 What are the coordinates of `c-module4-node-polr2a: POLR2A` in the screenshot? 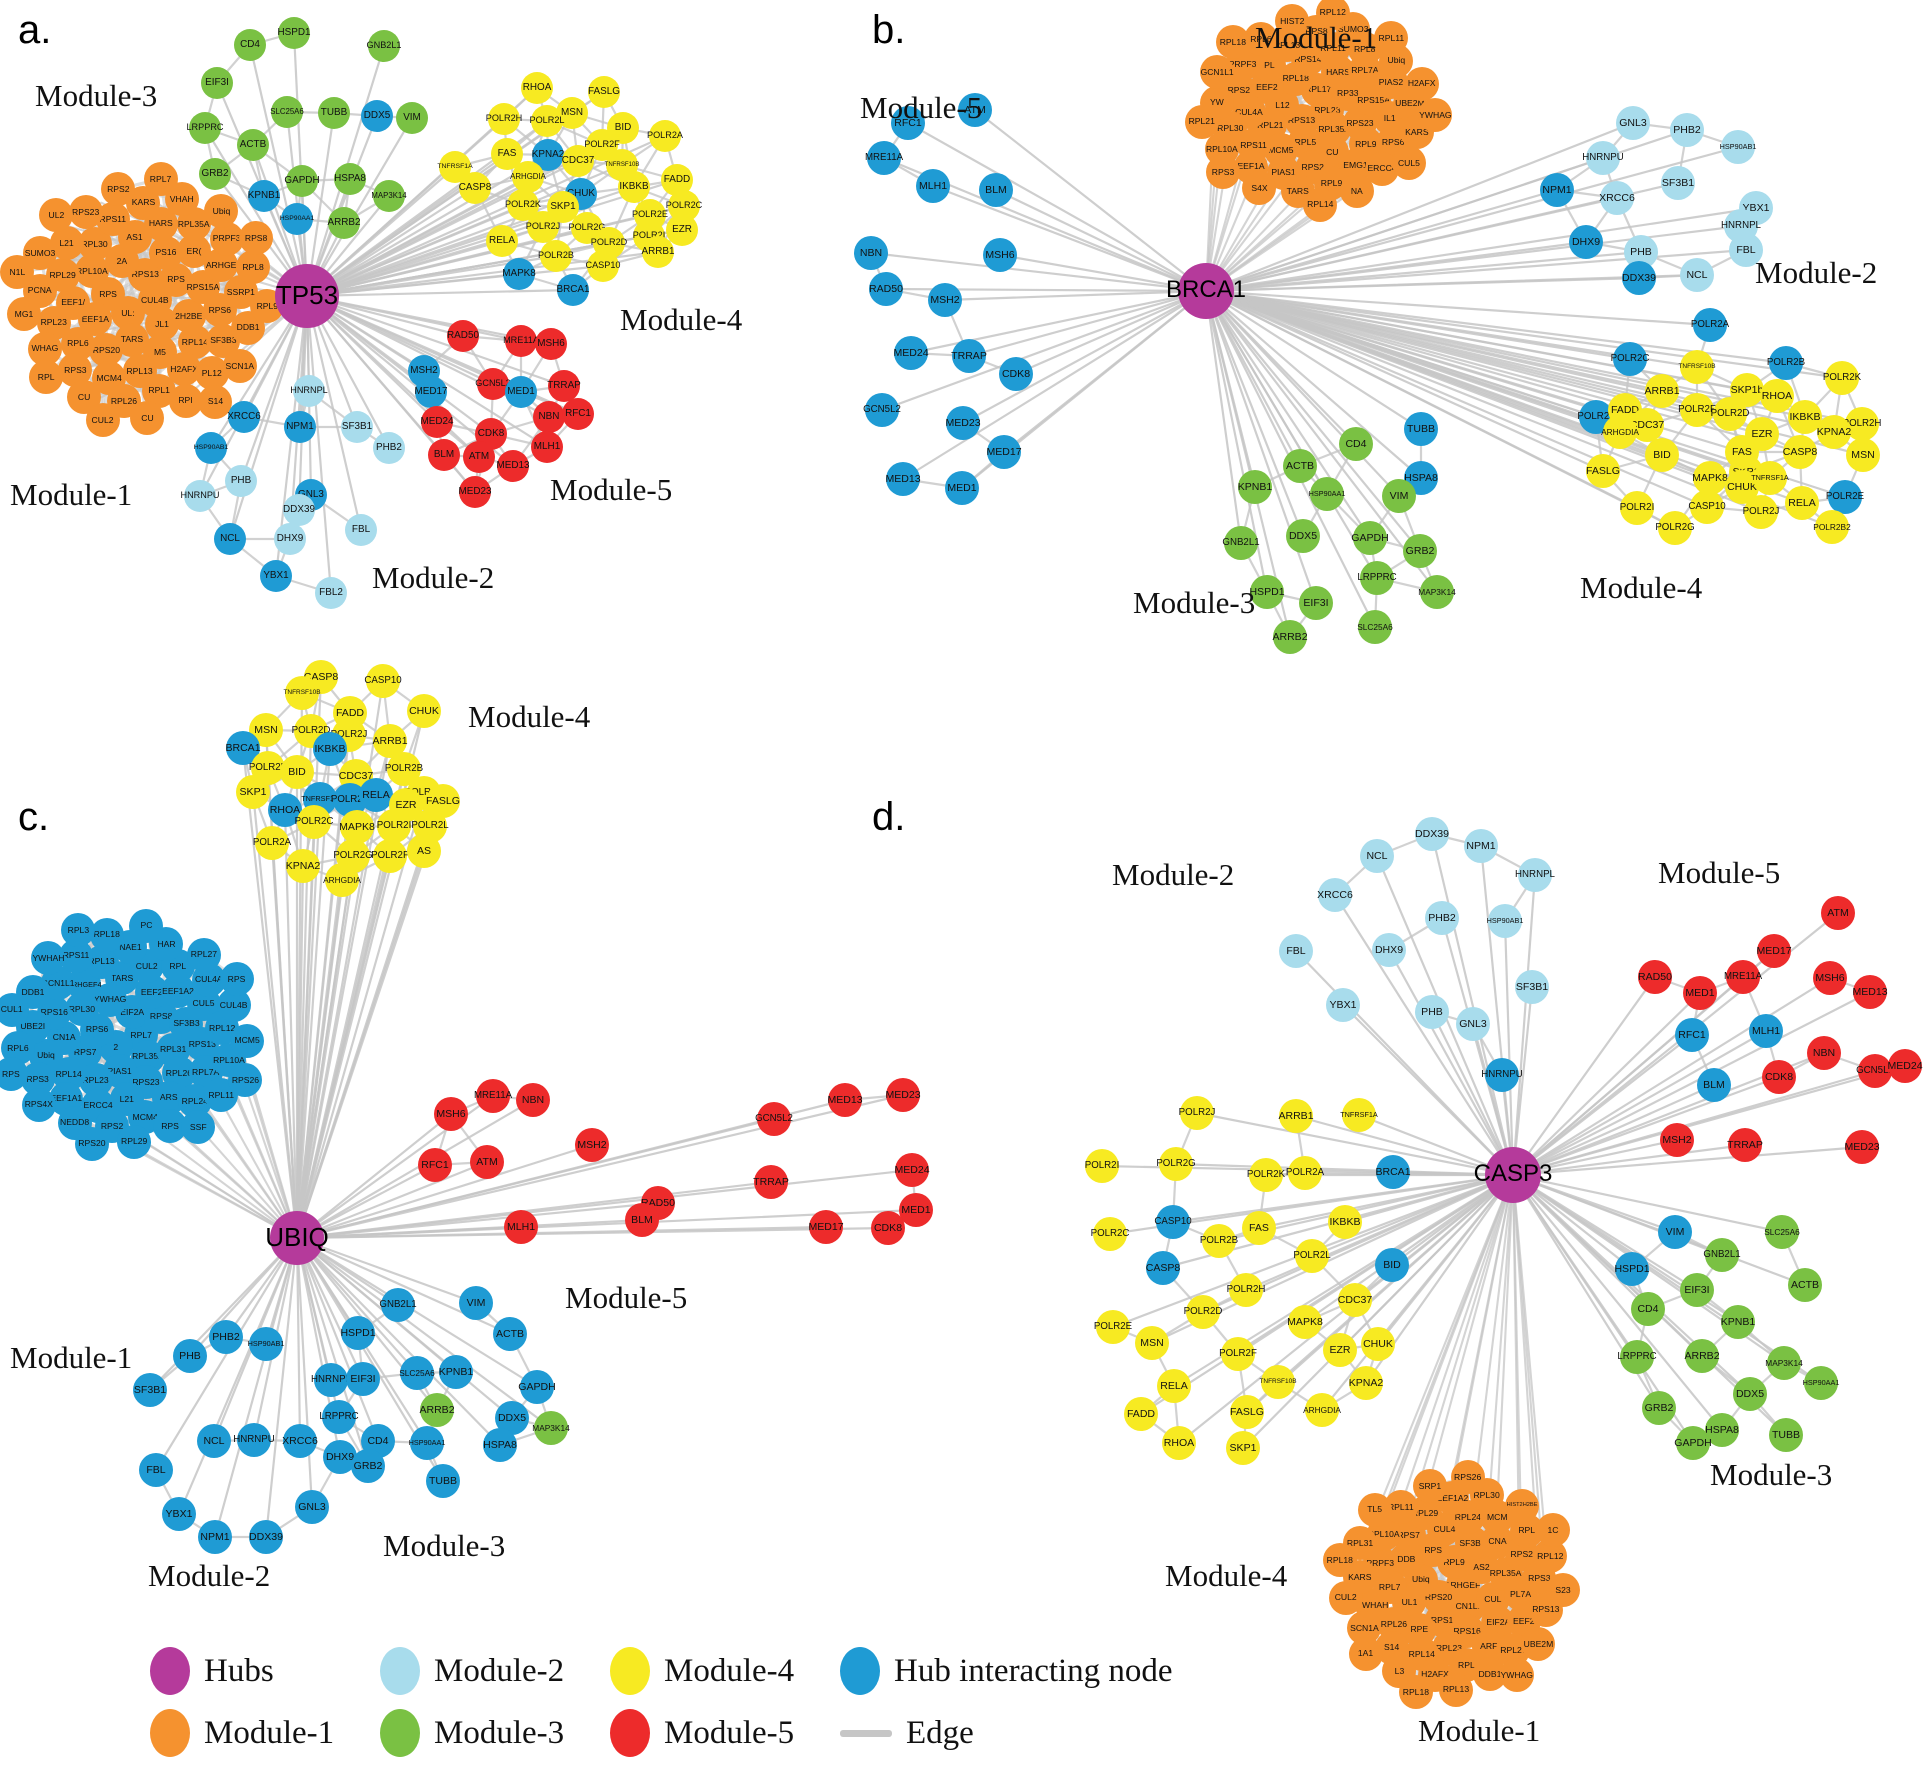 It's located at (272, 843).